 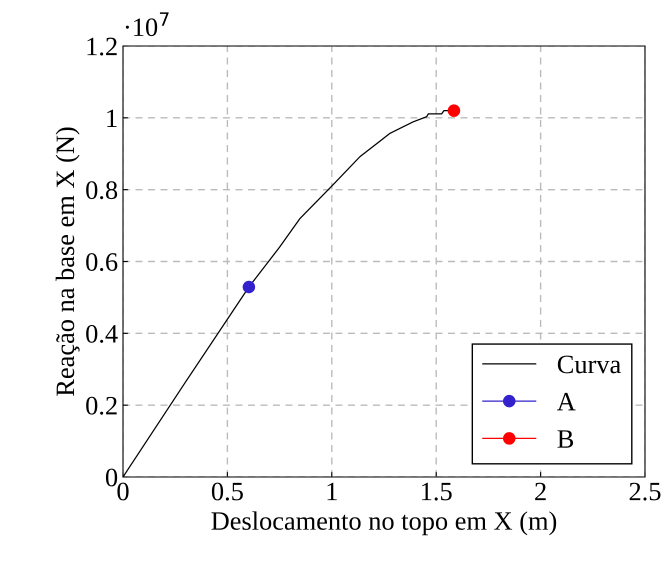 What do you see at coordinates (566, 401) in the screenshot?
I see `legend-label: A` at bounding box center [566, 401].